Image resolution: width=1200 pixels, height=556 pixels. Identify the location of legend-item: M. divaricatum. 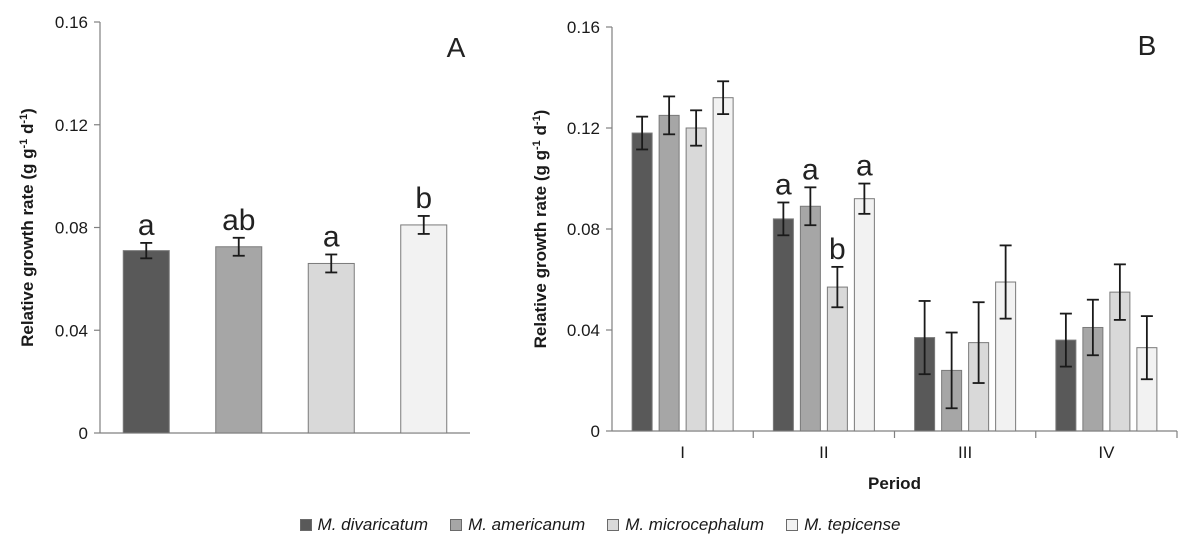
(364, 525).